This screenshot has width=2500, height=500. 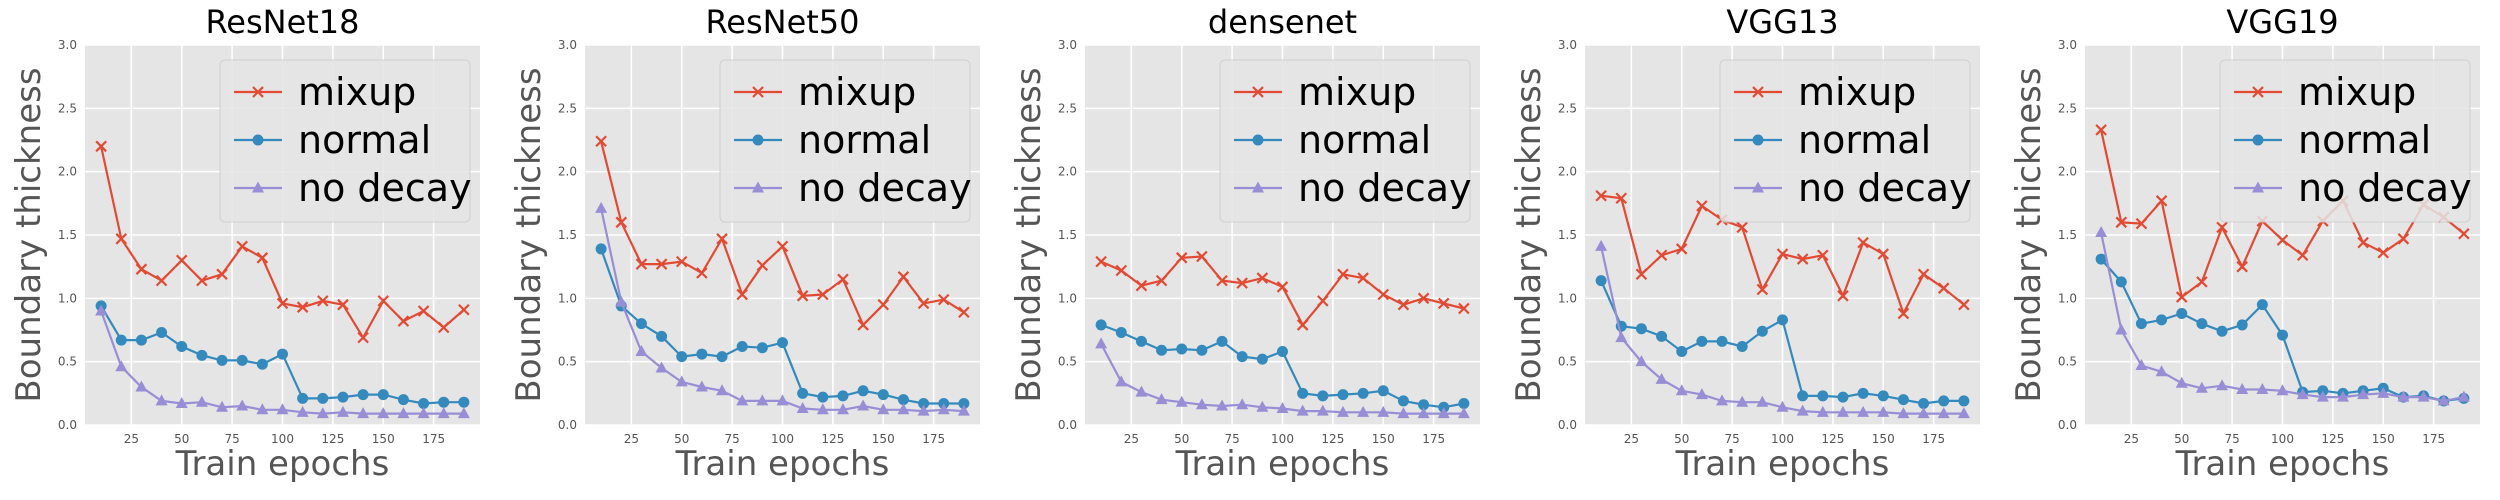 What do you see at coordinates (1782, 254) in the screenshot?
I see `series-mixup` at bounding box center [1782, 254].